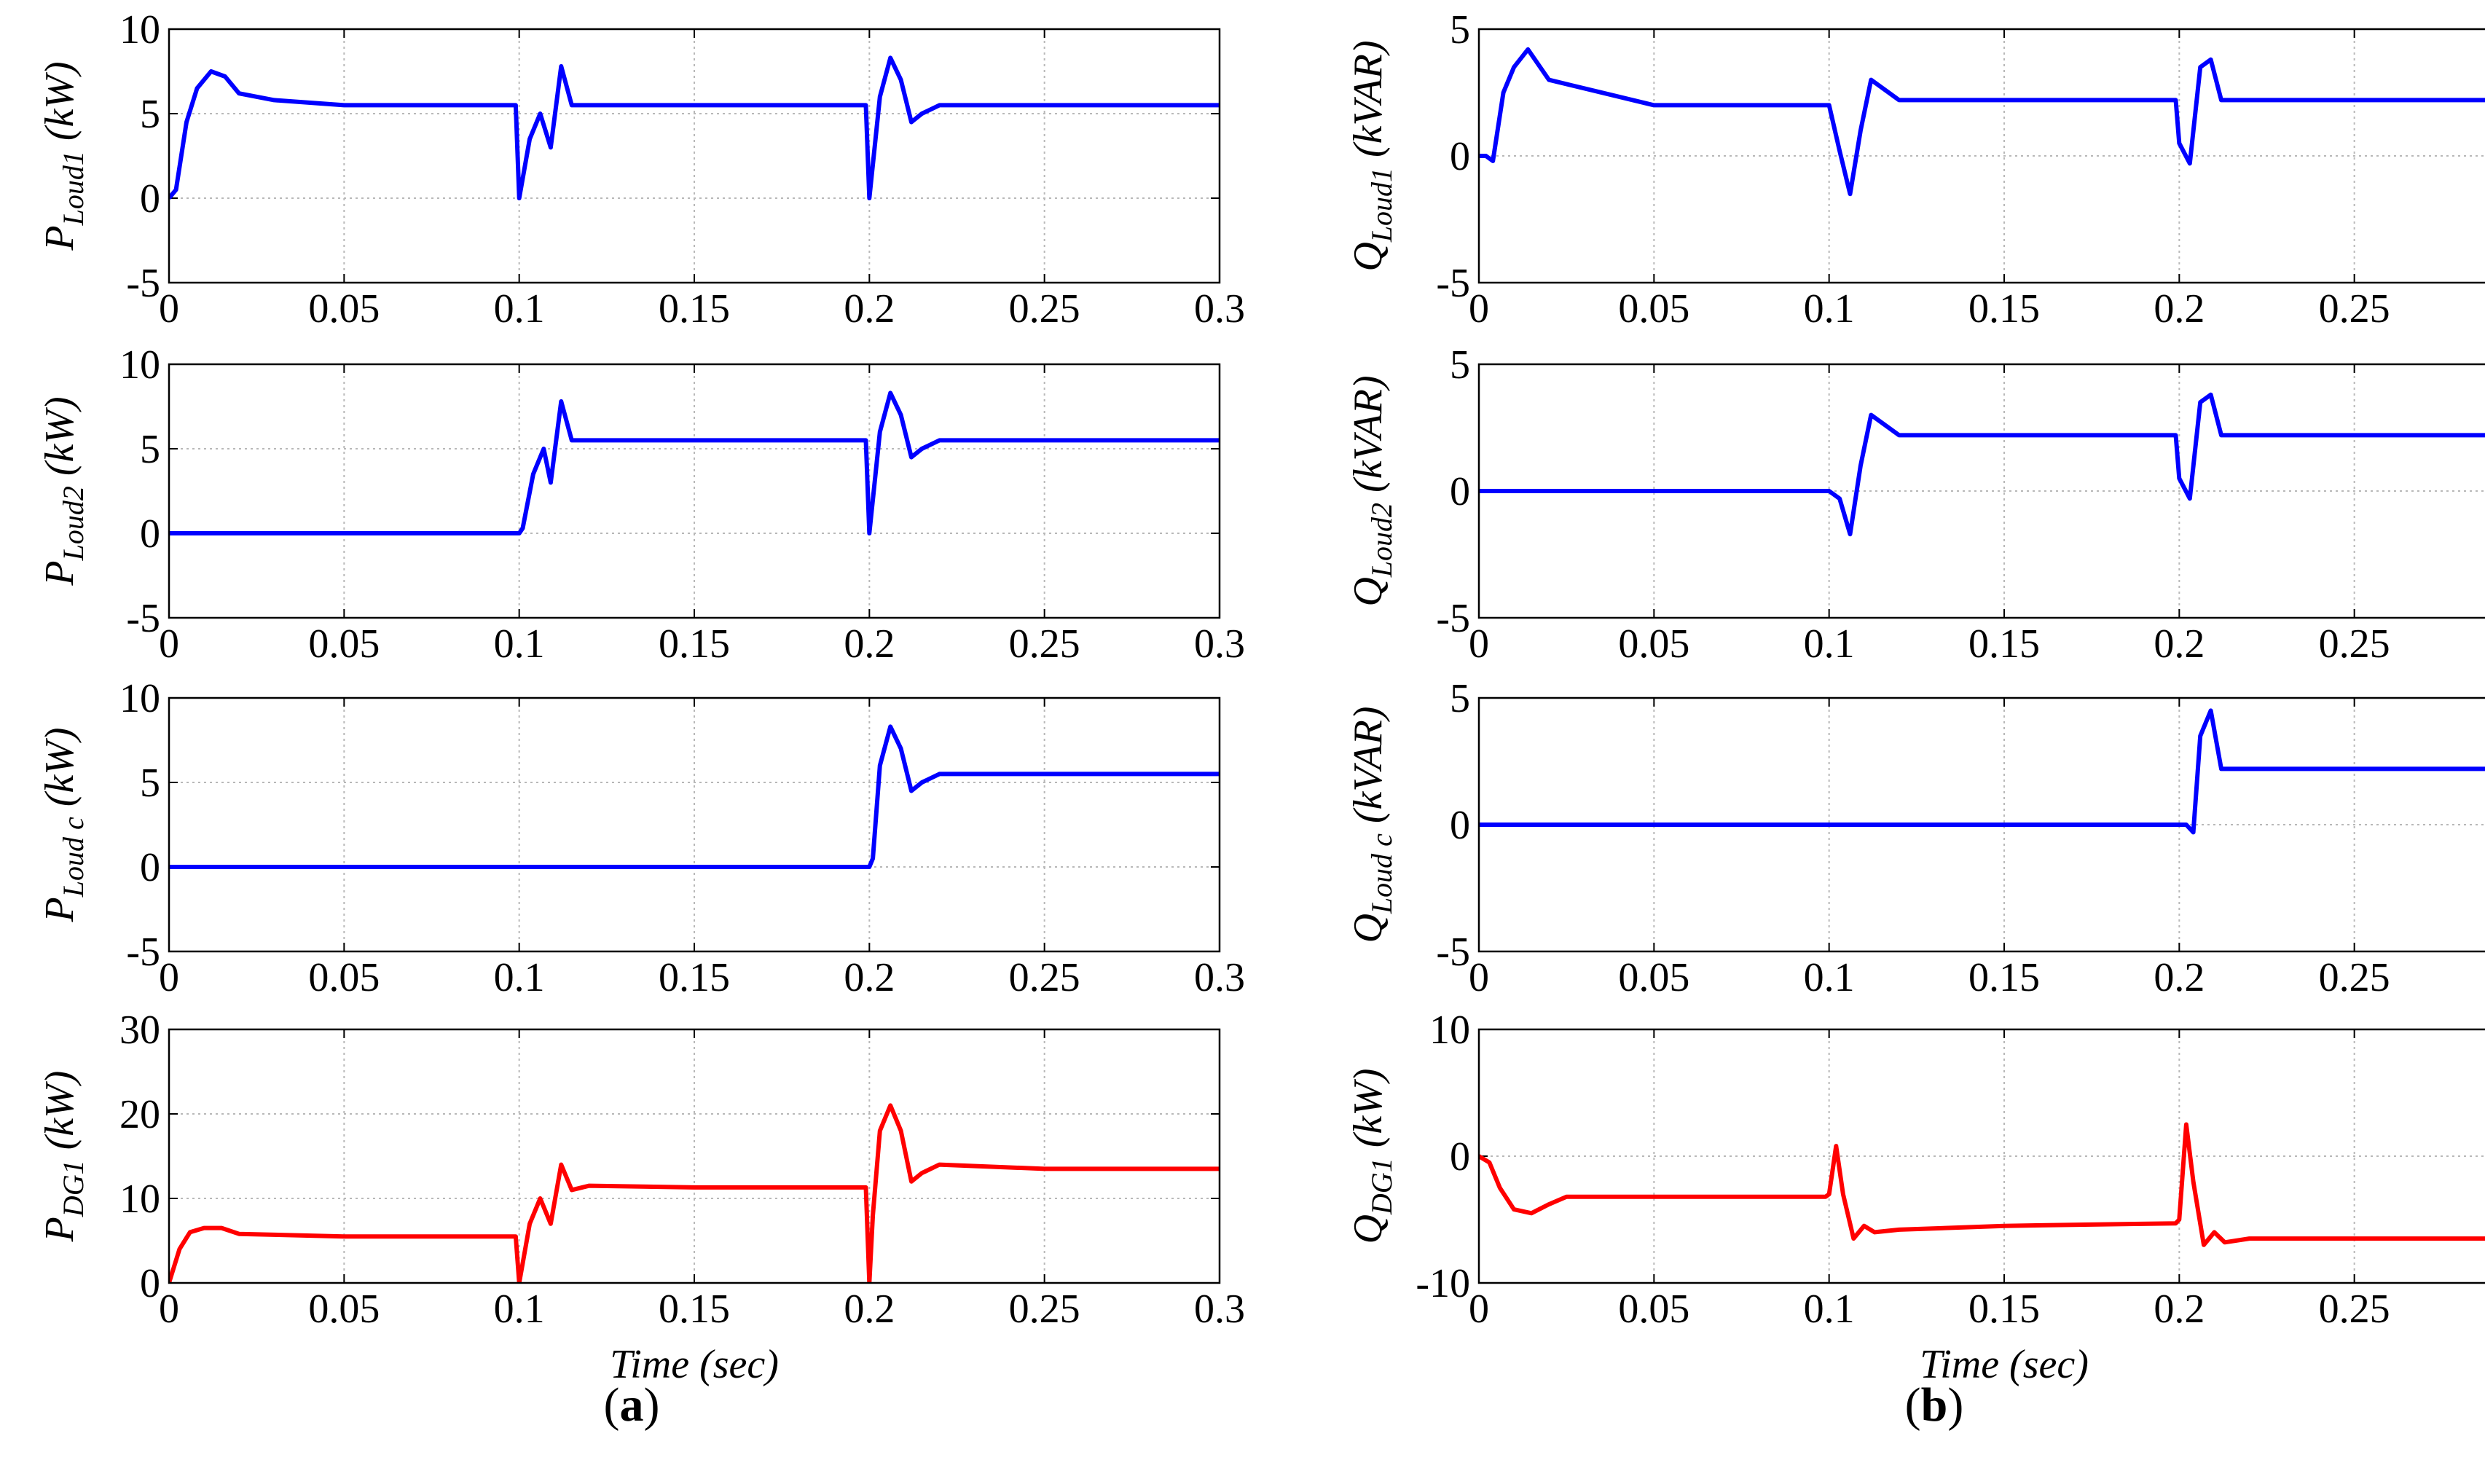 This screenshot has width=2485, height=1484. I want to click on q-load2-axes-frame, so click(1981, 491).